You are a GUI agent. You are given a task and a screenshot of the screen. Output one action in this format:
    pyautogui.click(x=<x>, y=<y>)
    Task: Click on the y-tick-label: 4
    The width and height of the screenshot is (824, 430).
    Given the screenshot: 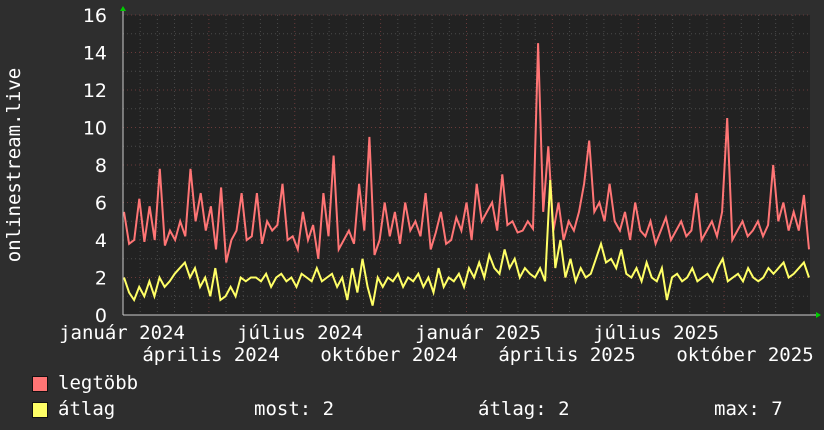 What is the action you would take?
    pyautogui.click(x=101, y=241)
    